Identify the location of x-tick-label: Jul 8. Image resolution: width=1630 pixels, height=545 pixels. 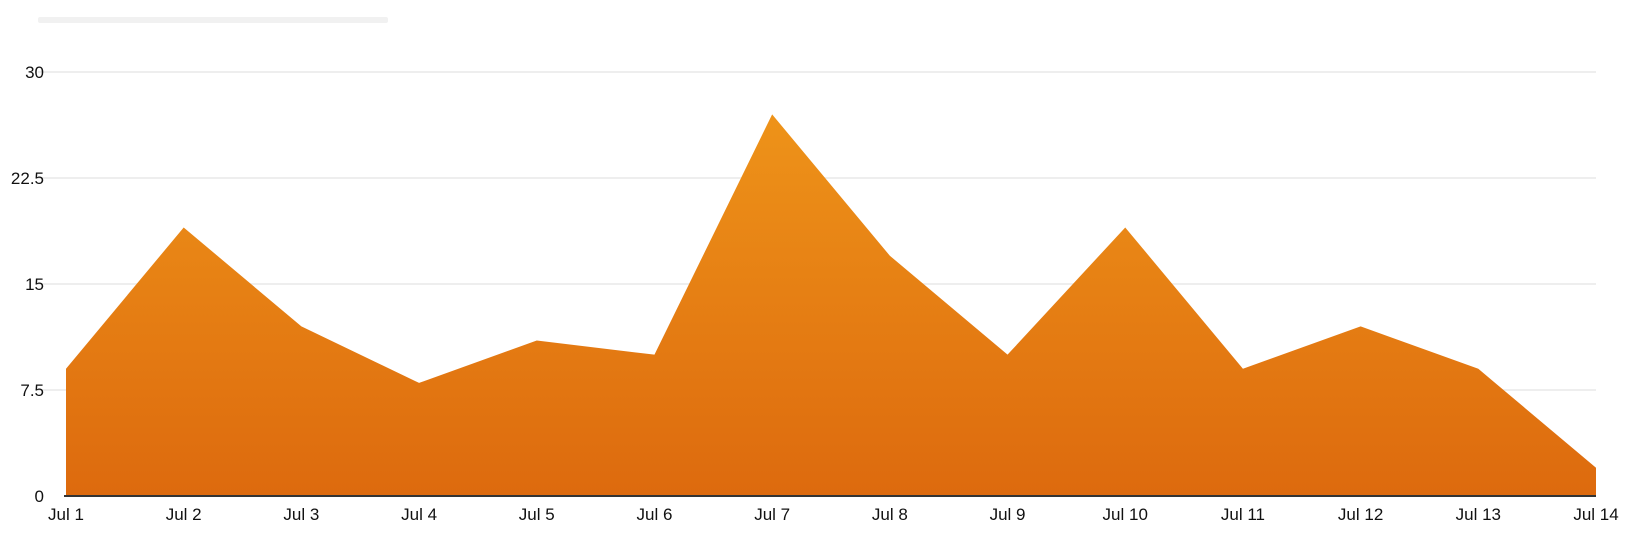
(890, 514).